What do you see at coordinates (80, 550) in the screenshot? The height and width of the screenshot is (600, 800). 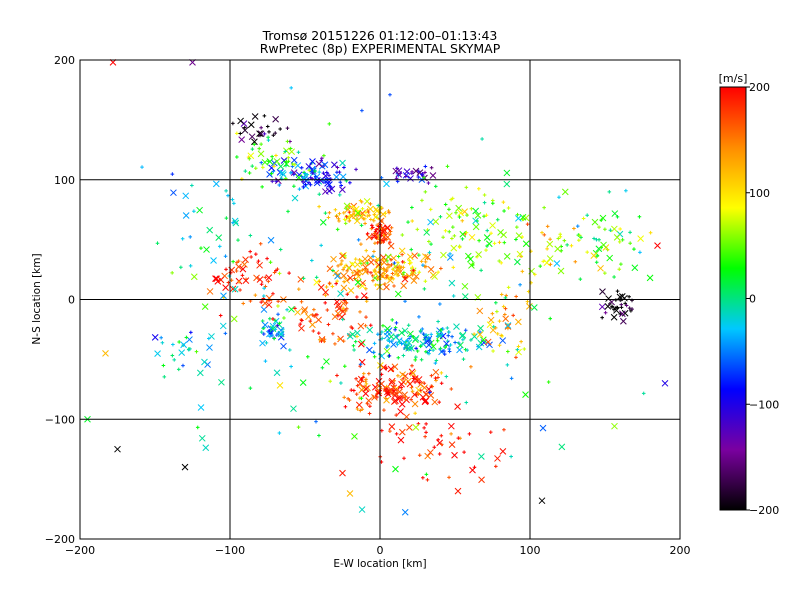 I see `x-tick-label: −200` at bounding box center [80, 550].